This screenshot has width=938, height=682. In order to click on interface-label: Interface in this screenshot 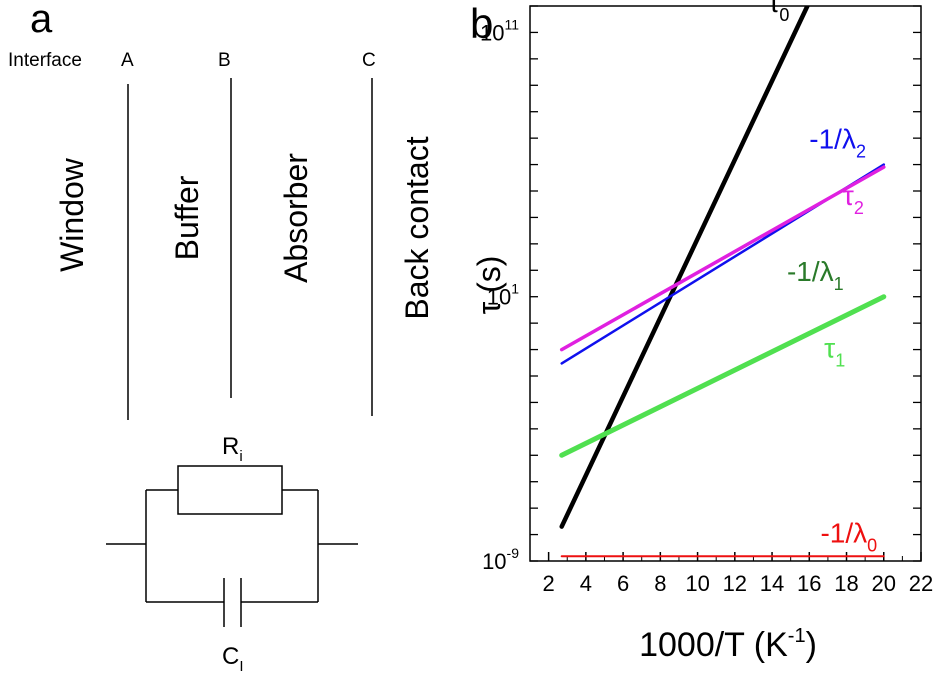, I will do `click(45, 60)`.